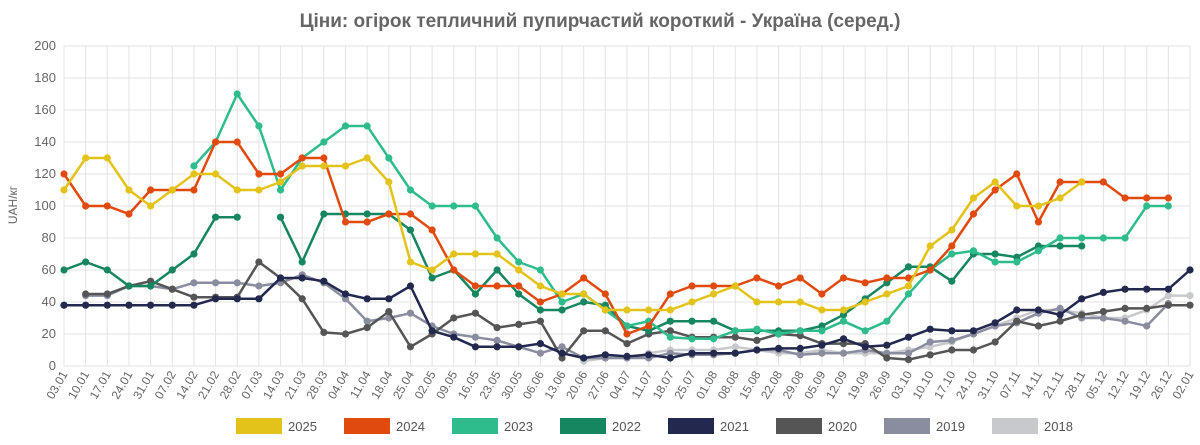 This screenshot has width=1200, height=445. I want to click on y-tick-label: 200, so click(45, 45).